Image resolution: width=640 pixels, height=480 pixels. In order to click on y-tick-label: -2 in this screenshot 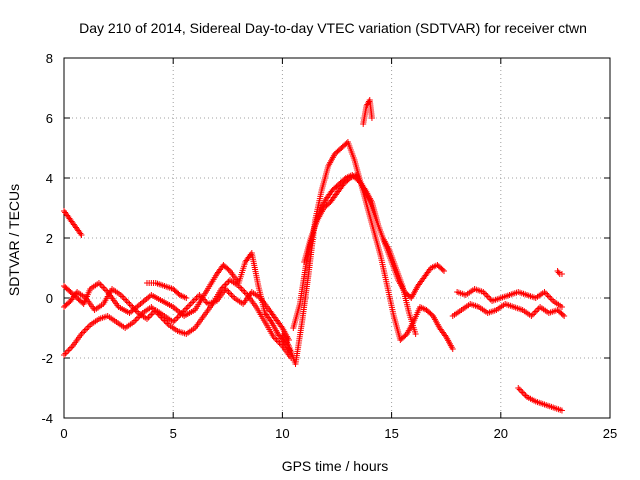, I will do `click(47, 358)`.